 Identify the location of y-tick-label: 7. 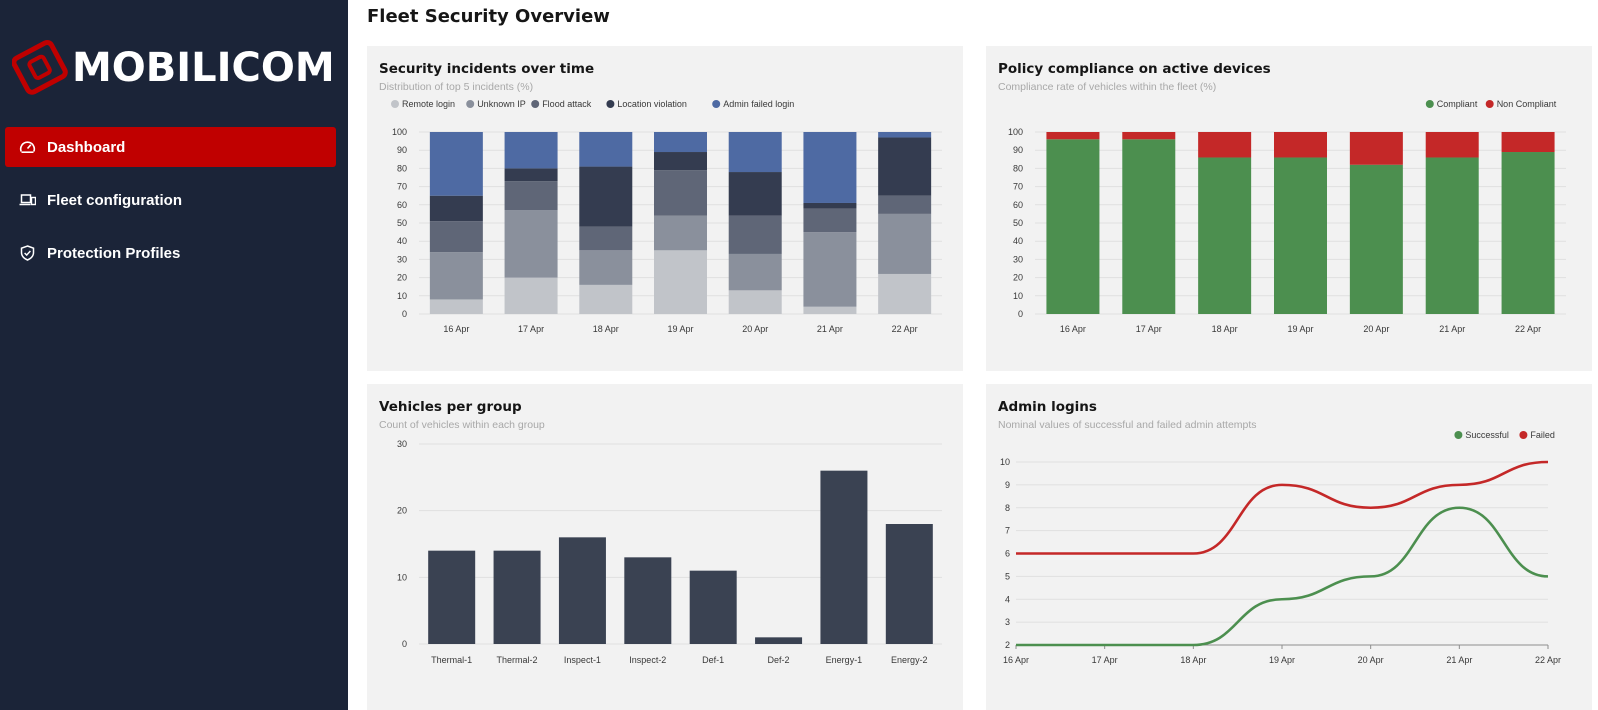
(1007, 531).